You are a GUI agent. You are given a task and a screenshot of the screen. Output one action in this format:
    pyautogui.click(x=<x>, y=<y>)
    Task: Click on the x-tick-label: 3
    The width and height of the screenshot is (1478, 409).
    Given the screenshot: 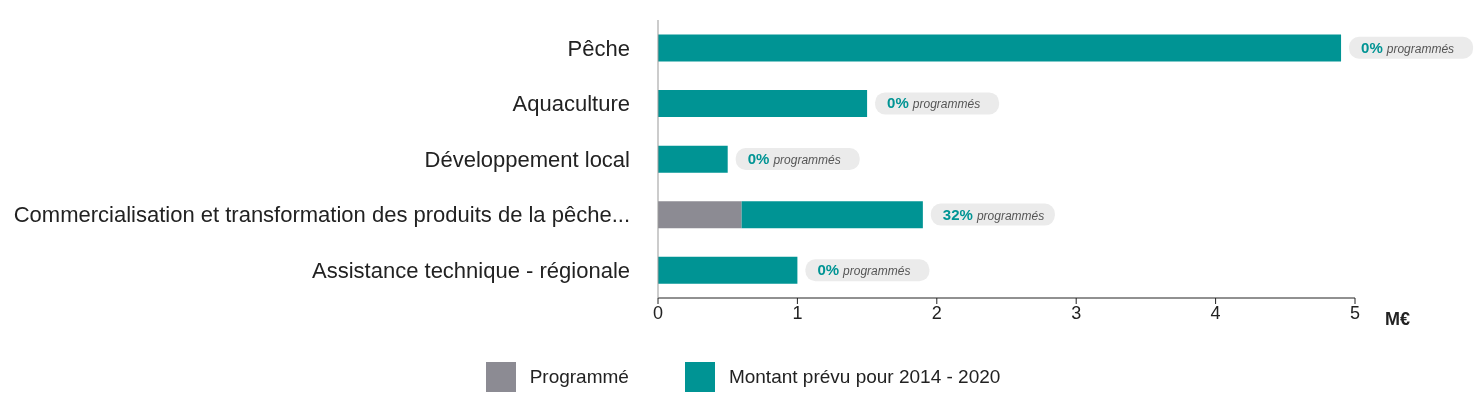 What is the action you would take?
    pyautogui.click(x=1076, y=312)
    